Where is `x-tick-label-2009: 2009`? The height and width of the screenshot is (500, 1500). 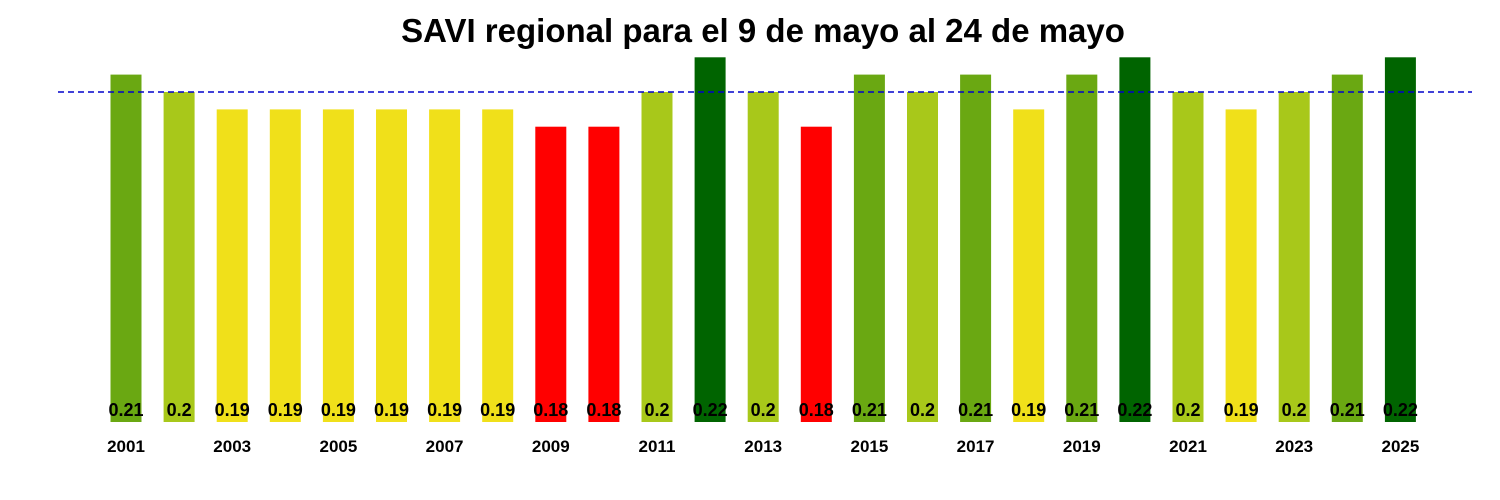 x-tick-label-2009: 2009 is located at coordinates (551, 446).